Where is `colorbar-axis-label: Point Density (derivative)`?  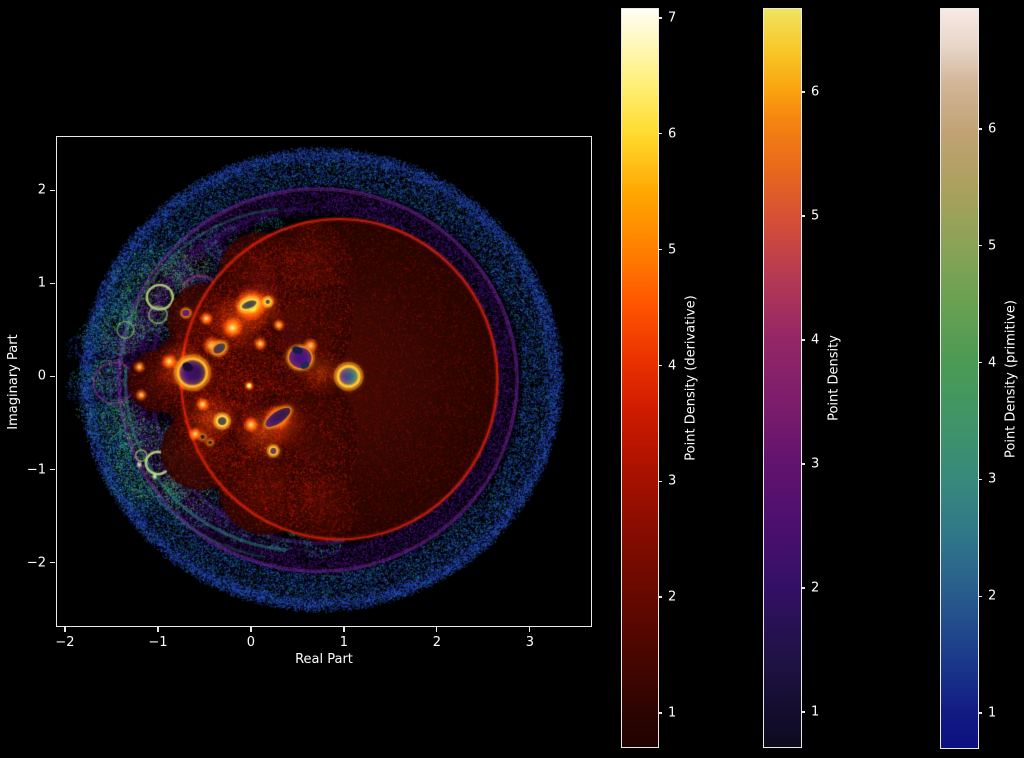
colorbar-axis-label: Point Density (derivative) is located at coordinates (691, 377).